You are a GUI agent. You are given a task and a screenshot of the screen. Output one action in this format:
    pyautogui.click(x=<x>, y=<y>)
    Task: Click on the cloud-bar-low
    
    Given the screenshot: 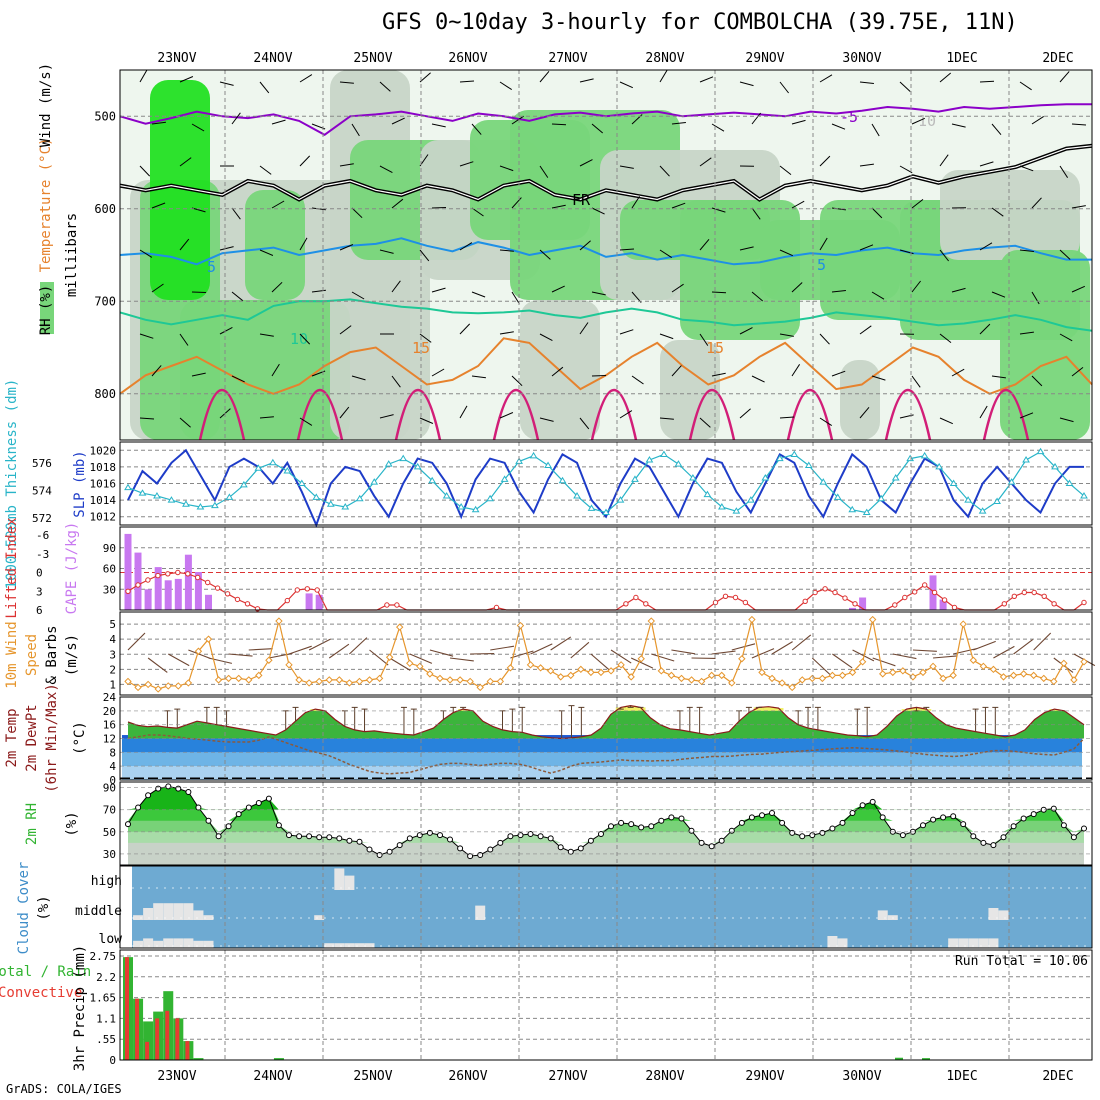 What is the action you would take?
    pyautogui.click(x=208, y=944)
    